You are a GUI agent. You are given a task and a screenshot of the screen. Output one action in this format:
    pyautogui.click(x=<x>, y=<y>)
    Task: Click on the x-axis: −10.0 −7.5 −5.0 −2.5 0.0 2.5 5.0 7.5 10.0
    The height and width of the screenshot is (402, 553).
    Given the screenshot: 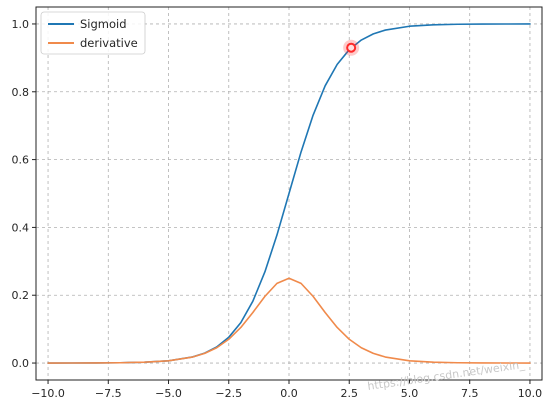 What is the action you would take?
    pyautogui.click(x=286, y=390)
    